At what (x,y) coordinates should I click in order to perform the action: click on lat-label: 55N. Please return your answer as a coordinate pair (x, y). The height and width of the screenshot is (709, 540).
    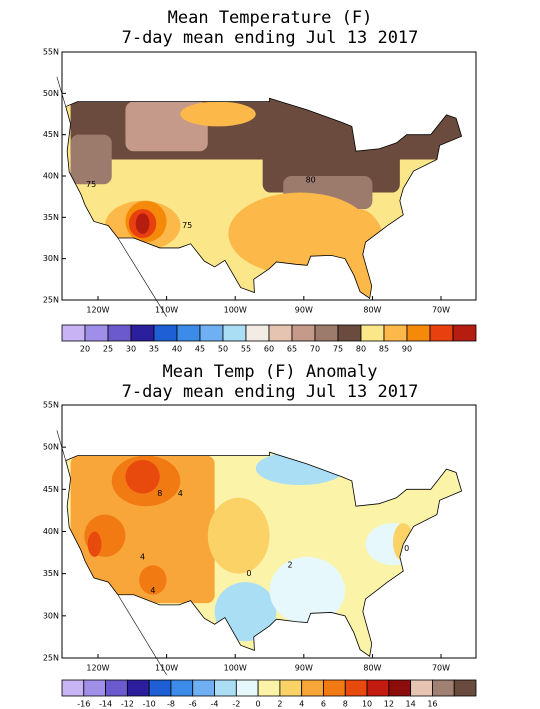
    Looking at the image, I should click on (51, 405).